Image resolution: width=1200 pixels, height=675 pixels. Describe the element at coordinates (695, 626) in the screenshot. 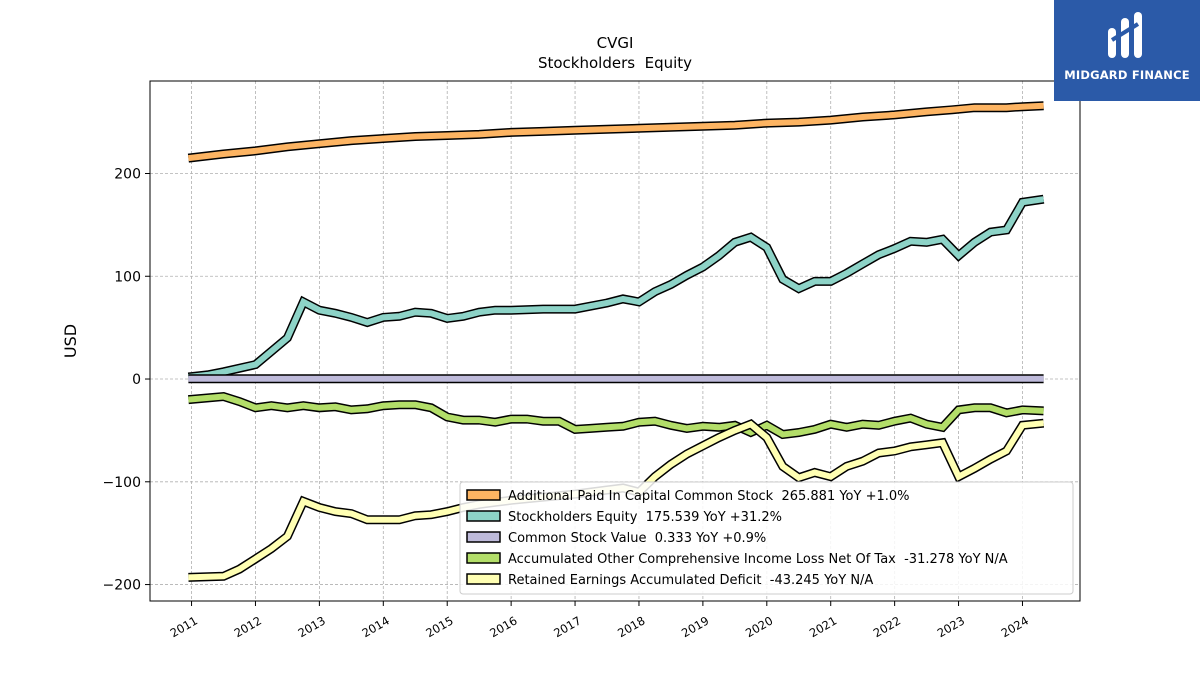

I see `x-tick-label: 2019` at that location.